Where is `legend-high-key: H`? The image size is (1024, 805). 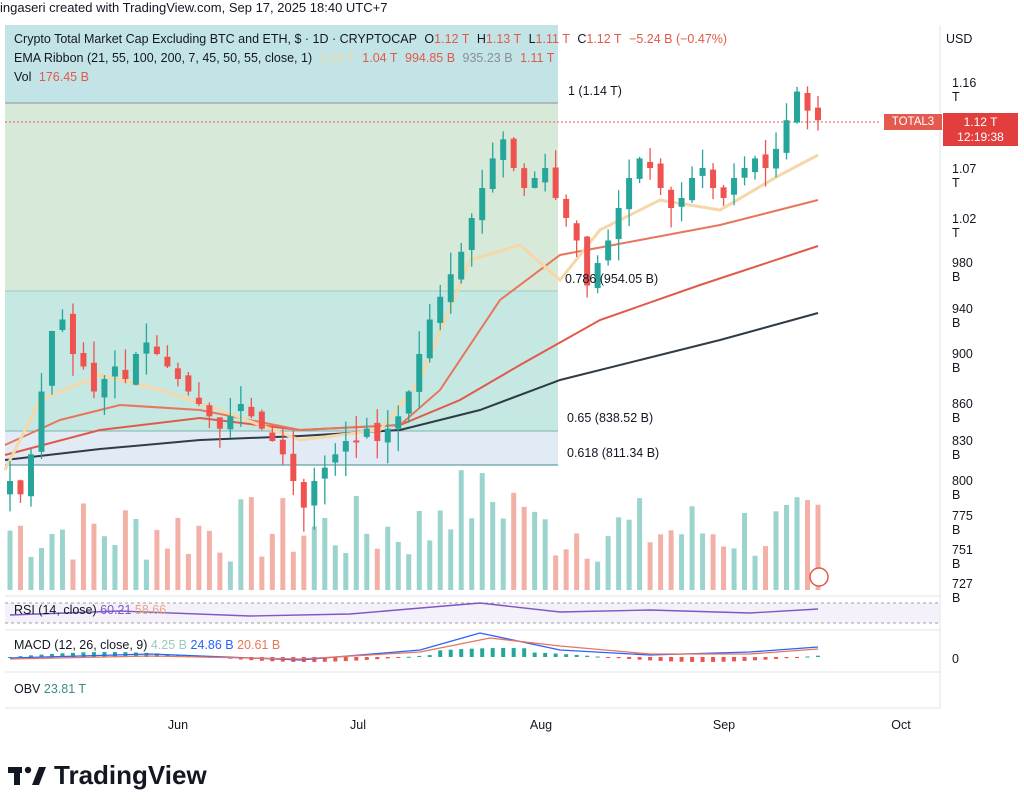 legend-high-key: H is located at coordinates (481, 39).